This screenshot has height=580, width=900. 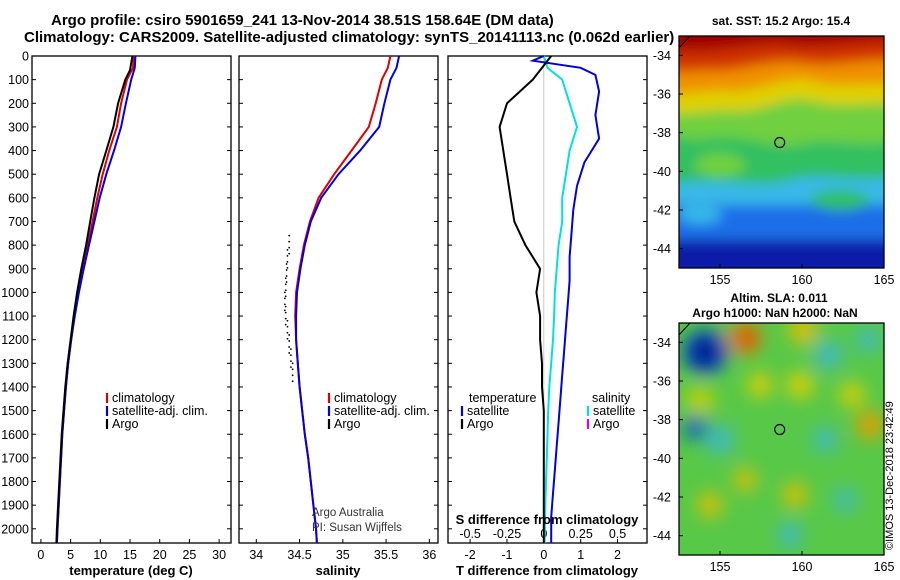 I want to click on depth-tick-label: 600, so click(x=18, y=198).